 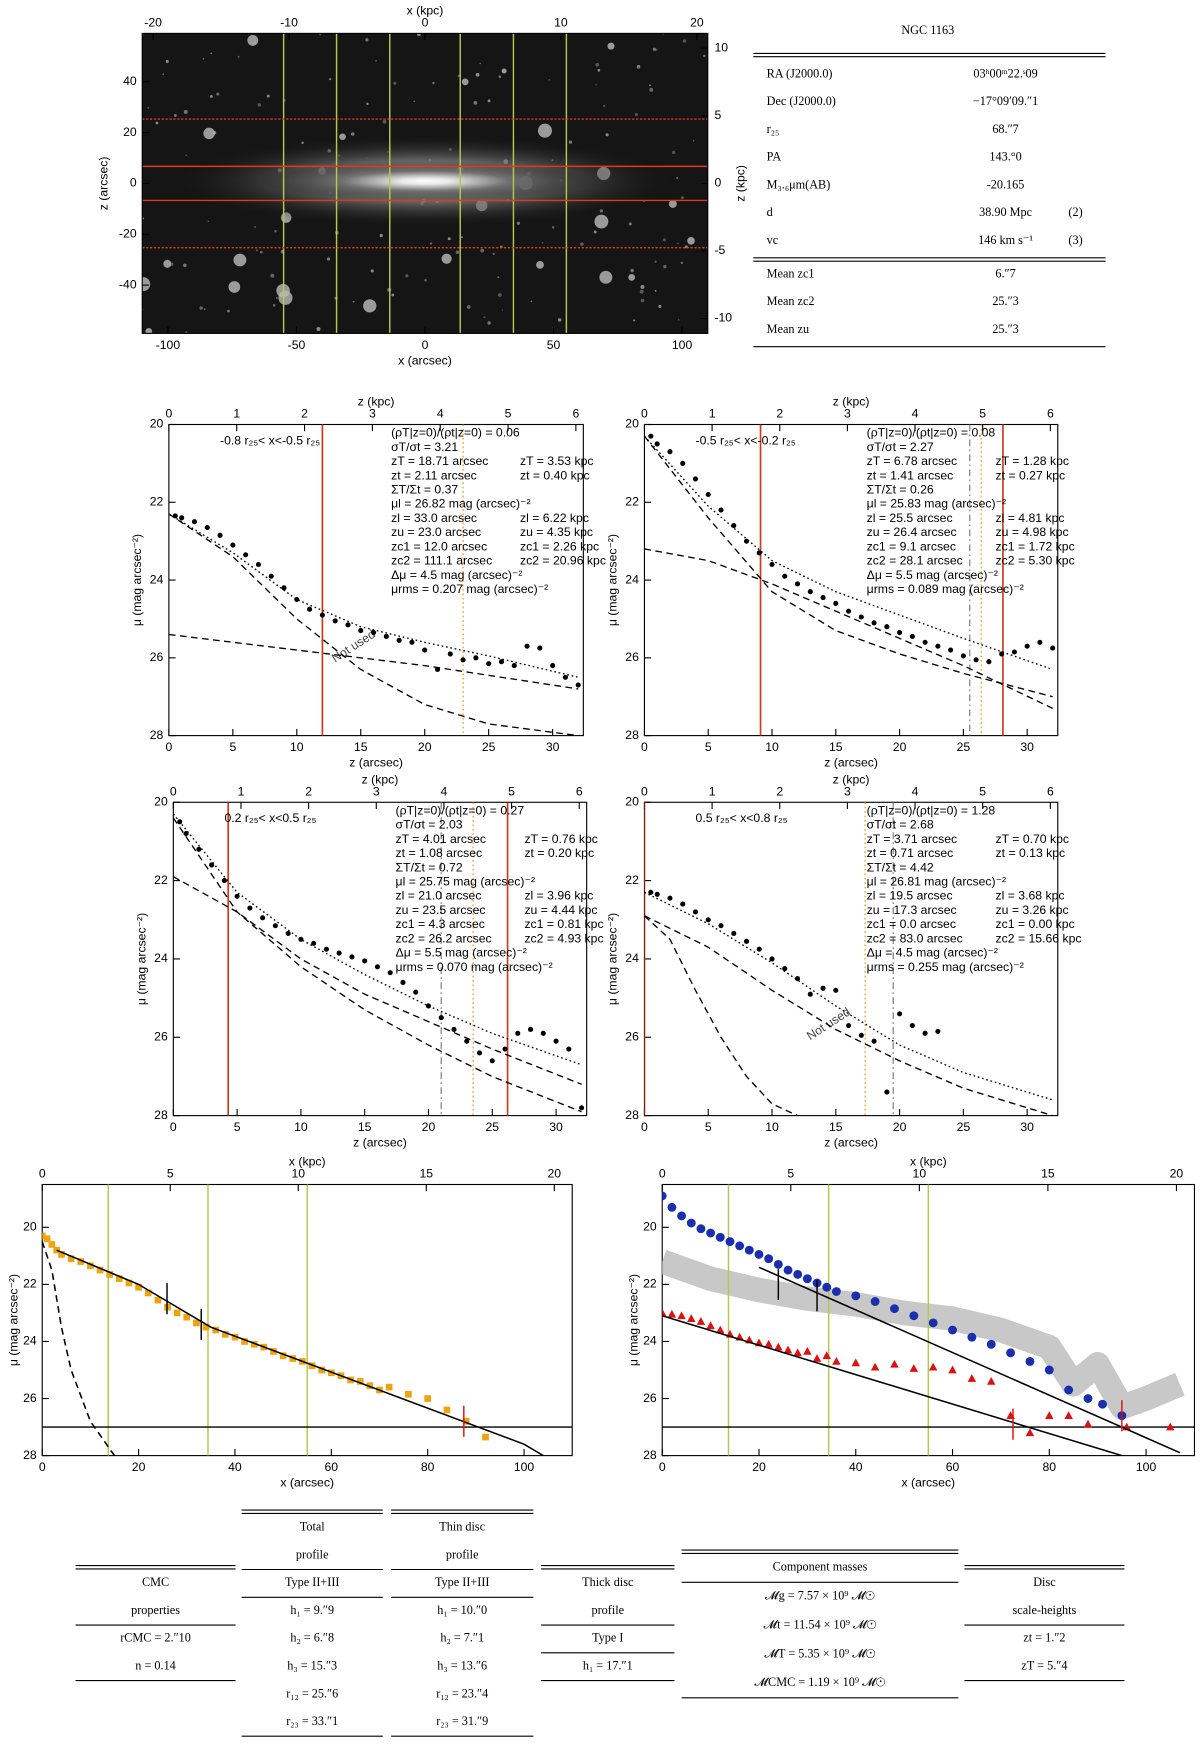 I want to click on x-axis-label: z (arcsec), so click(x=851, y=763).